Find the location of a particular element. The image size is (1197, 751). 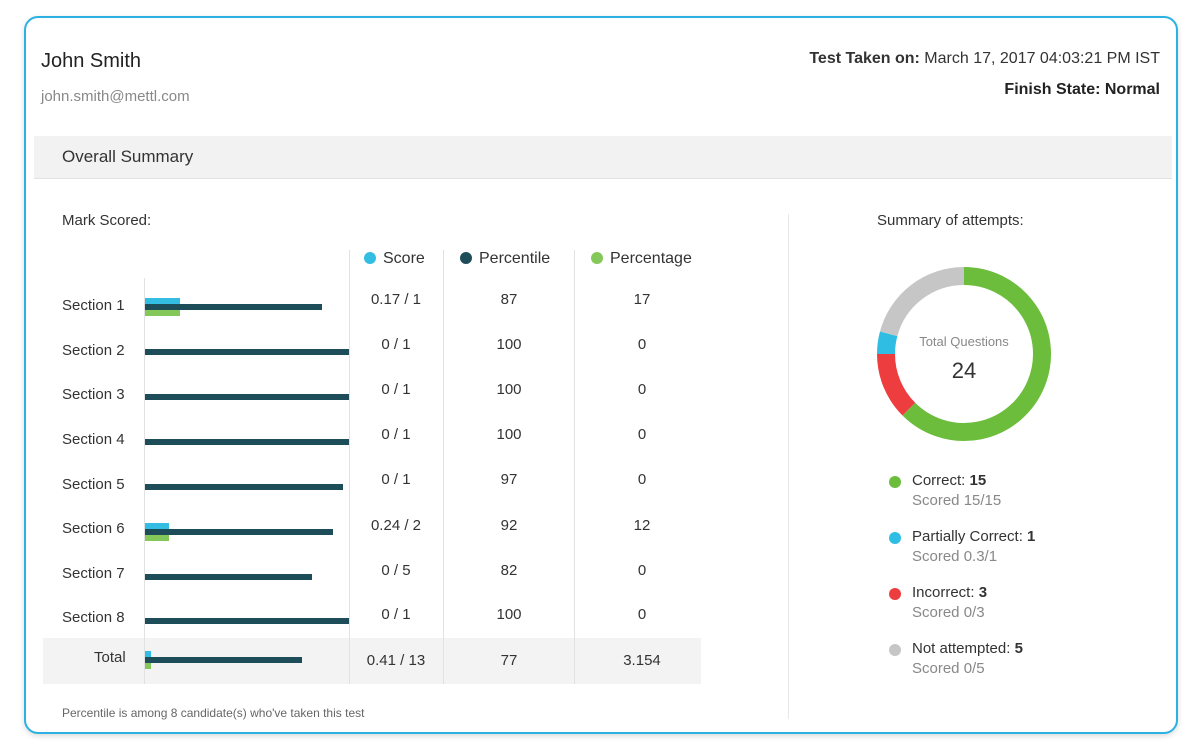

total-label: Total is located at coordinates (110, 657).